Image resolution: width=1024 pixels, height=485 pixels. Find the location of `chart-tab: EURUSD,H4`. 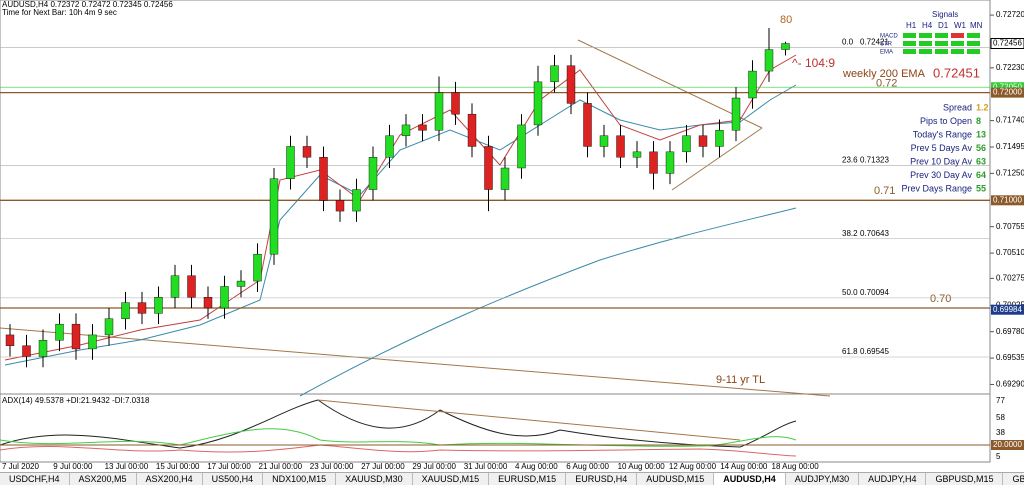

chart-tab: EURUSD,H4 is located at coordinates (602, 479).